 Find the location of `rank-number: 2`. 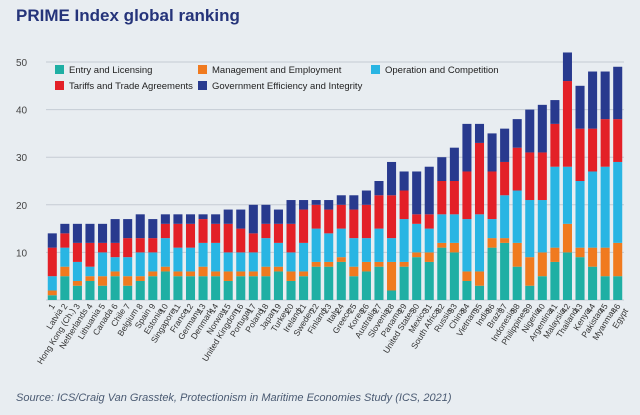

rank-number: 2 is located at coordinates (64, 307).